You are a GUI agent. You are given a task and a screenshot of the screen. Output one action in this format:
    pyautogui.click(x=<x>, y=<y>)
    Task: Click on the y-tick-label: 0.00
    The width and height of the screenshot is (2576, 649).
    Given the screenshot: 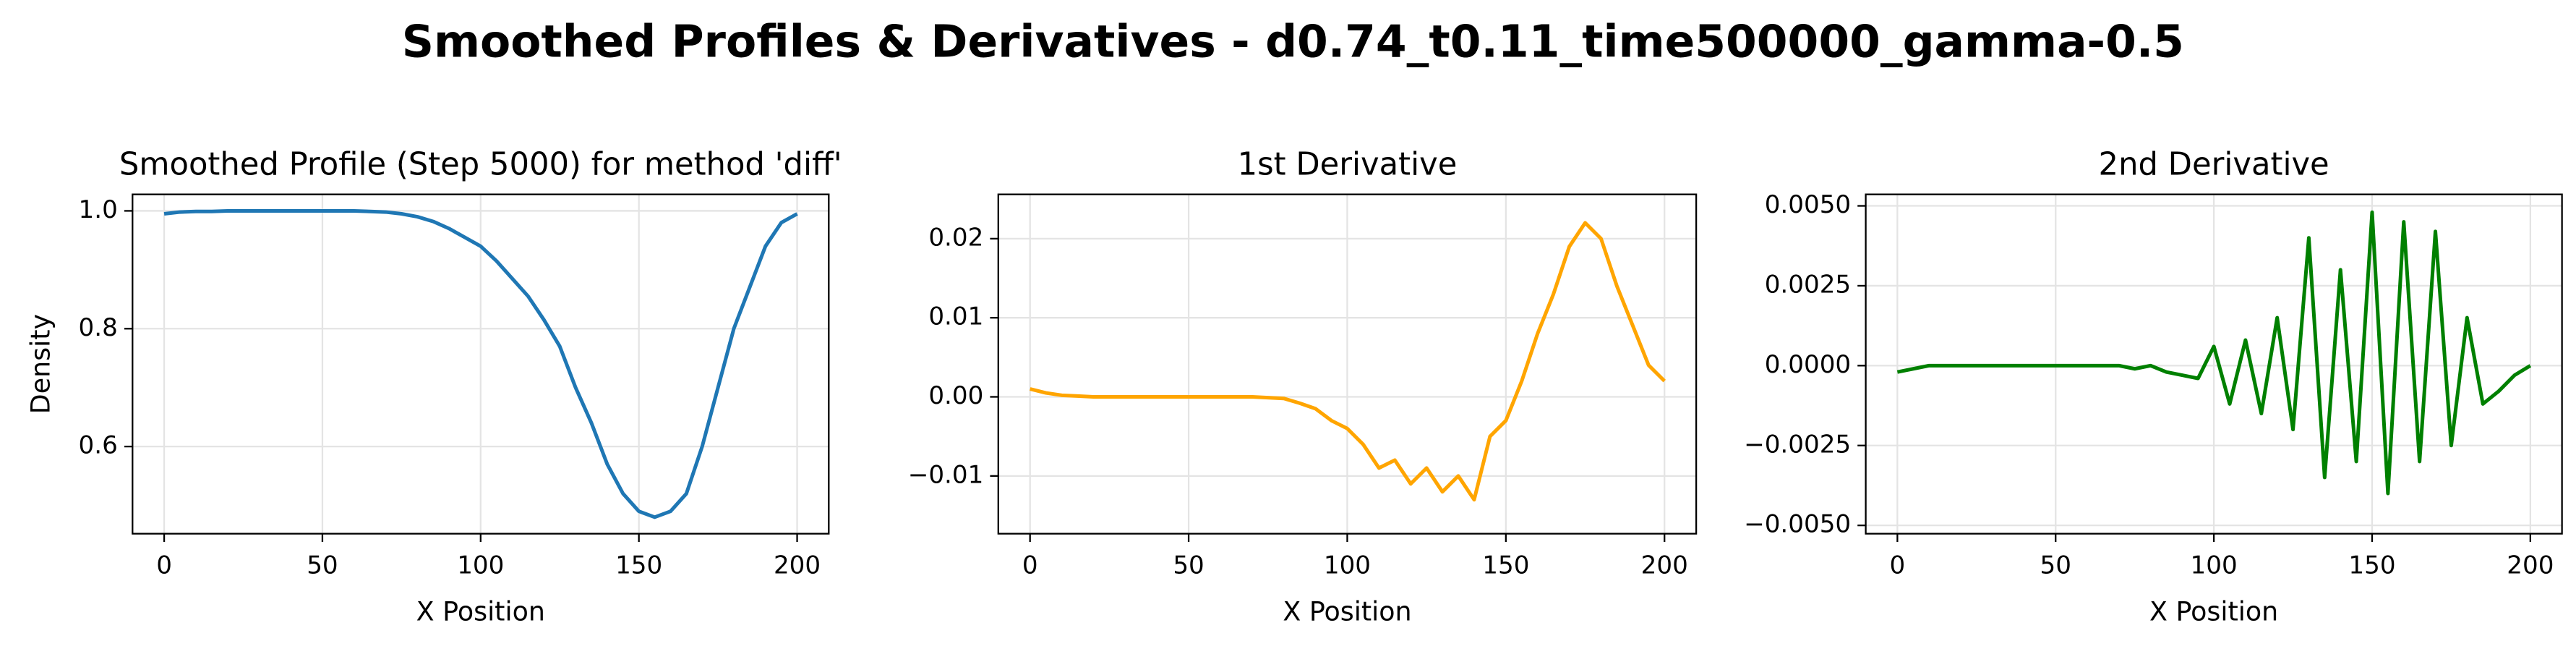 What is the action you would take?
    pyautogui.click(x=955, y=395)
    